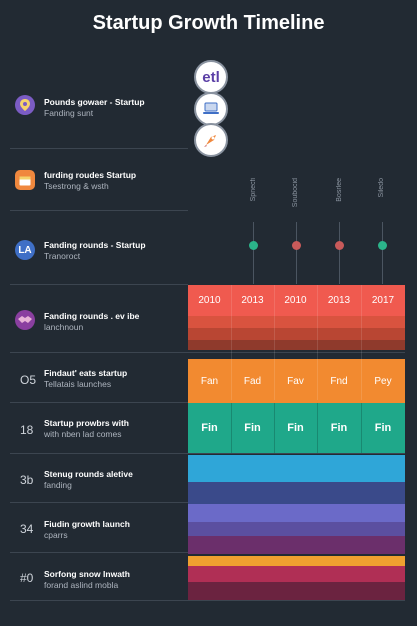 The image size is (417, 626). I want to click on row-number: 18, so click(27, 430).